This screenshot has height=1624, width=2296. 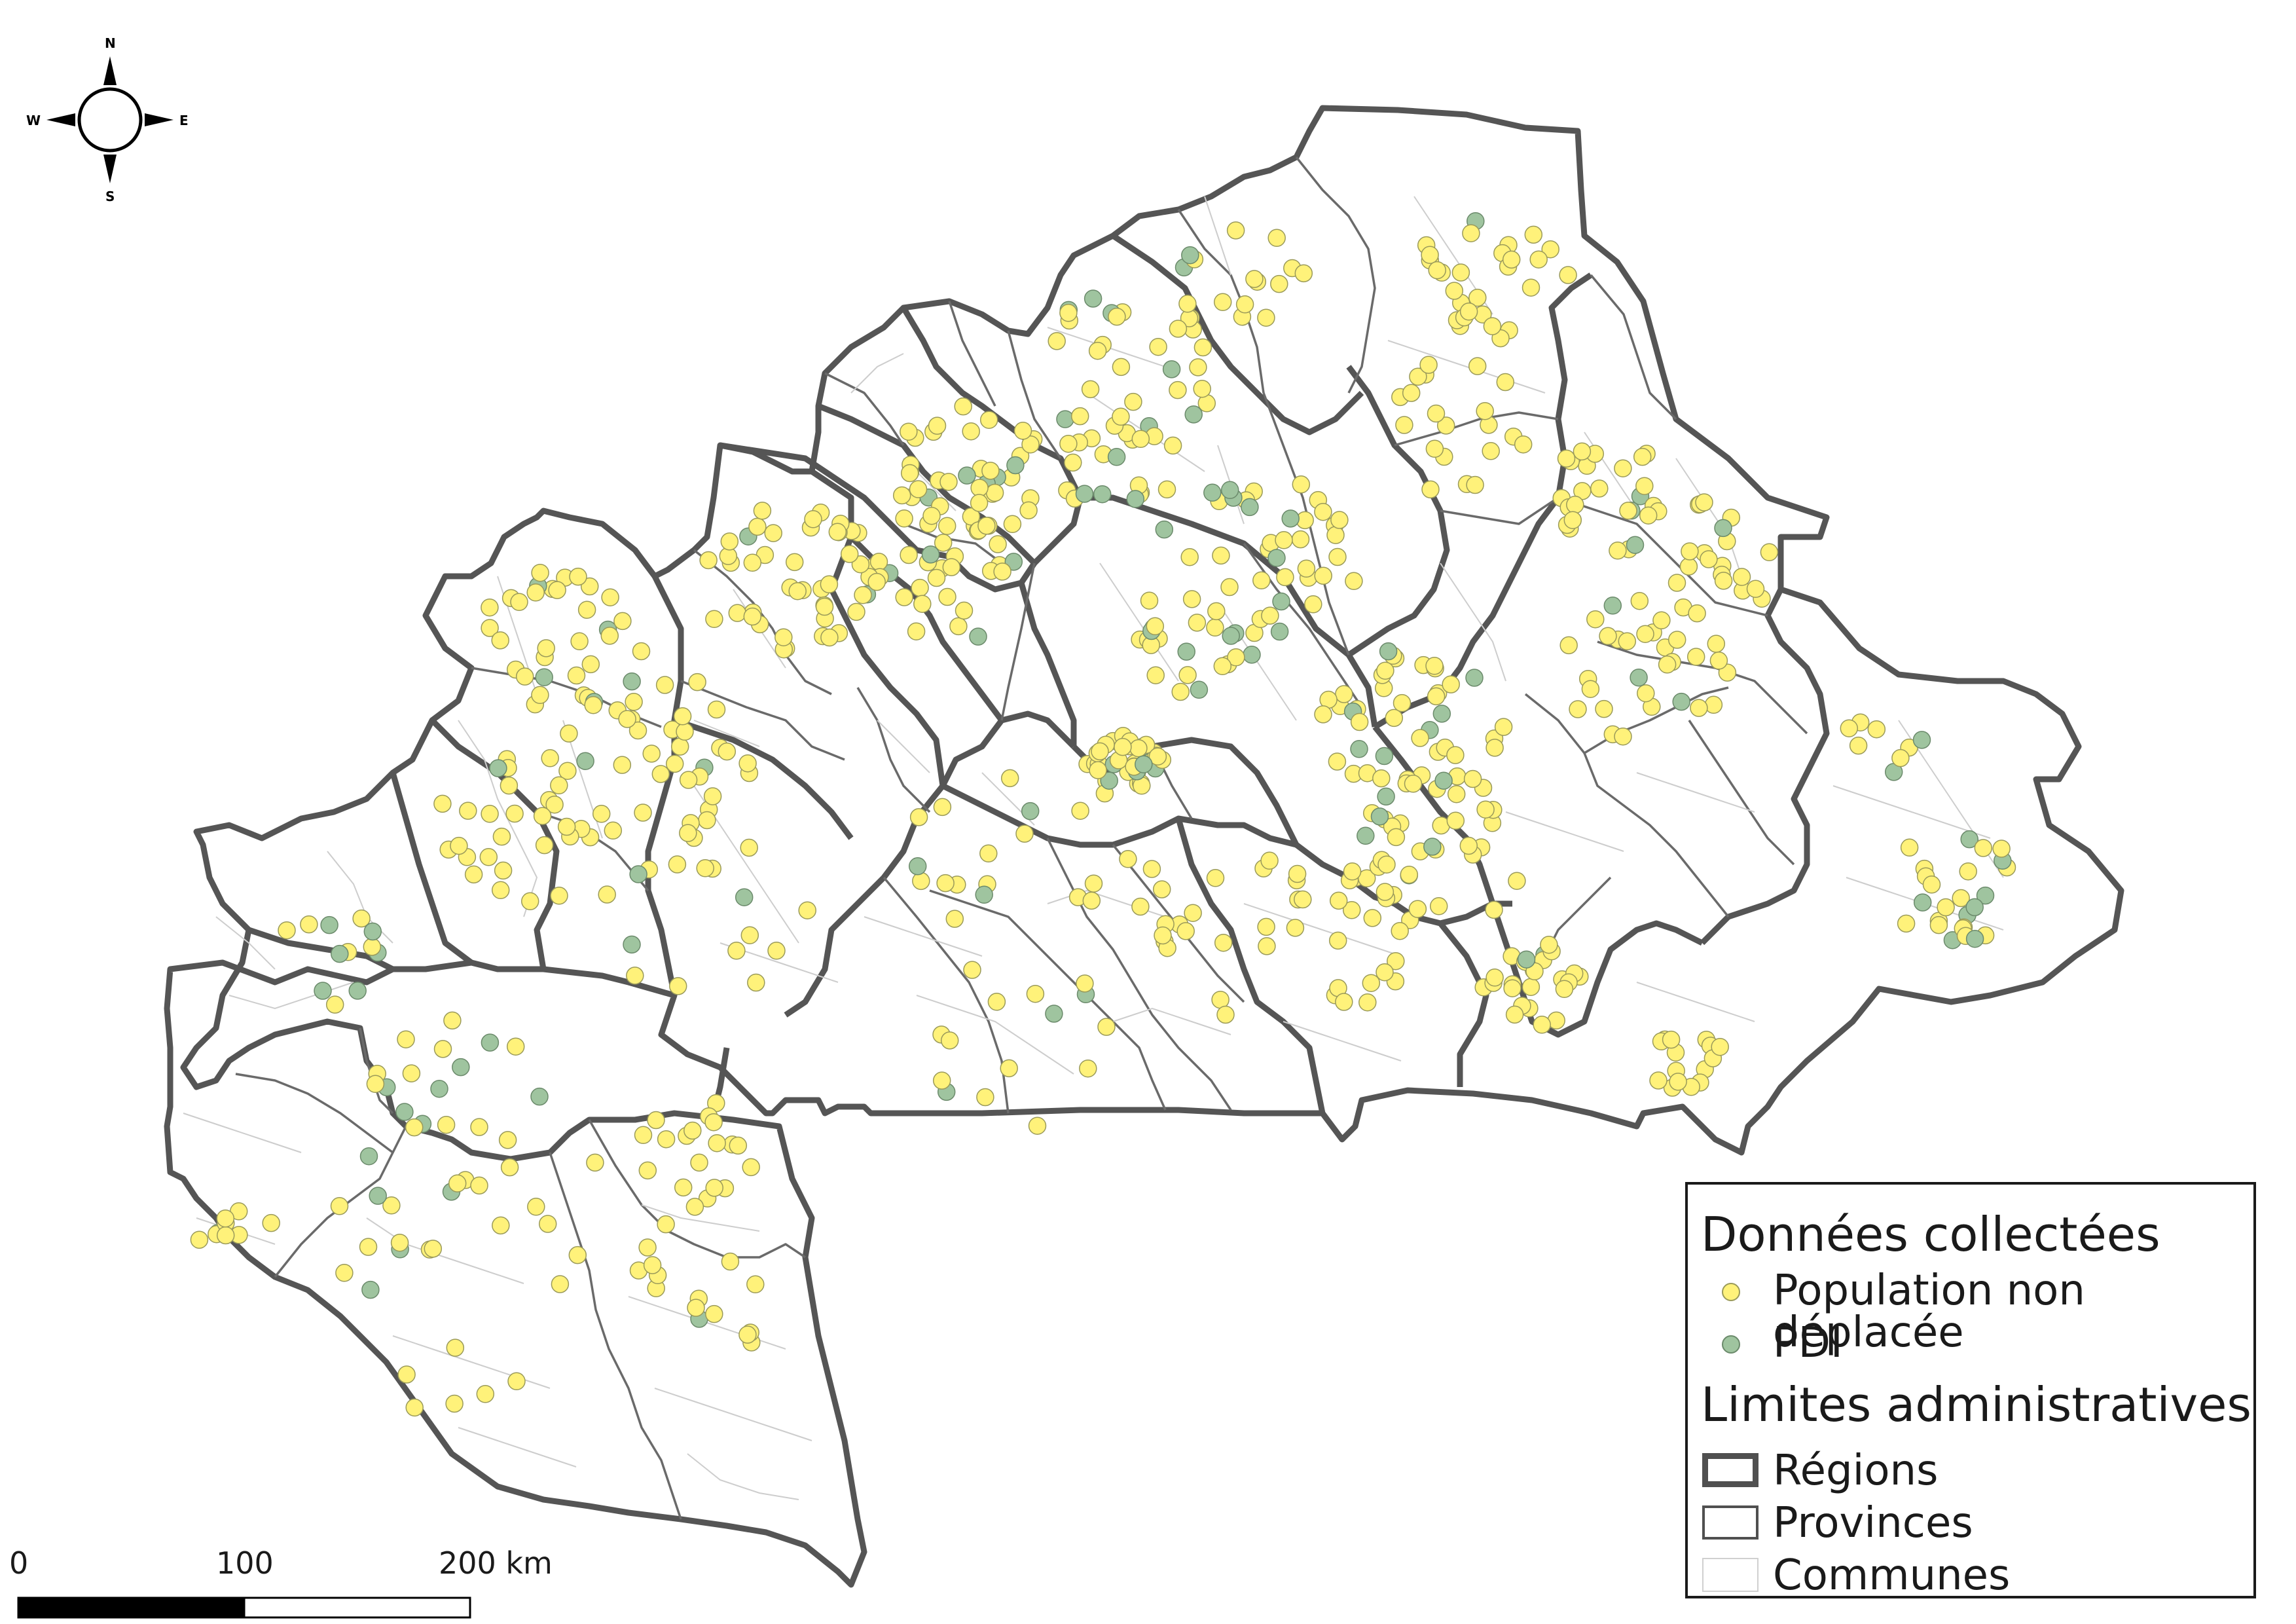 What do you see at coordinates (1892, 1575) in the screenshot?
I see `legend-label-communes: Communes` at bounding box center [1892, 1575].